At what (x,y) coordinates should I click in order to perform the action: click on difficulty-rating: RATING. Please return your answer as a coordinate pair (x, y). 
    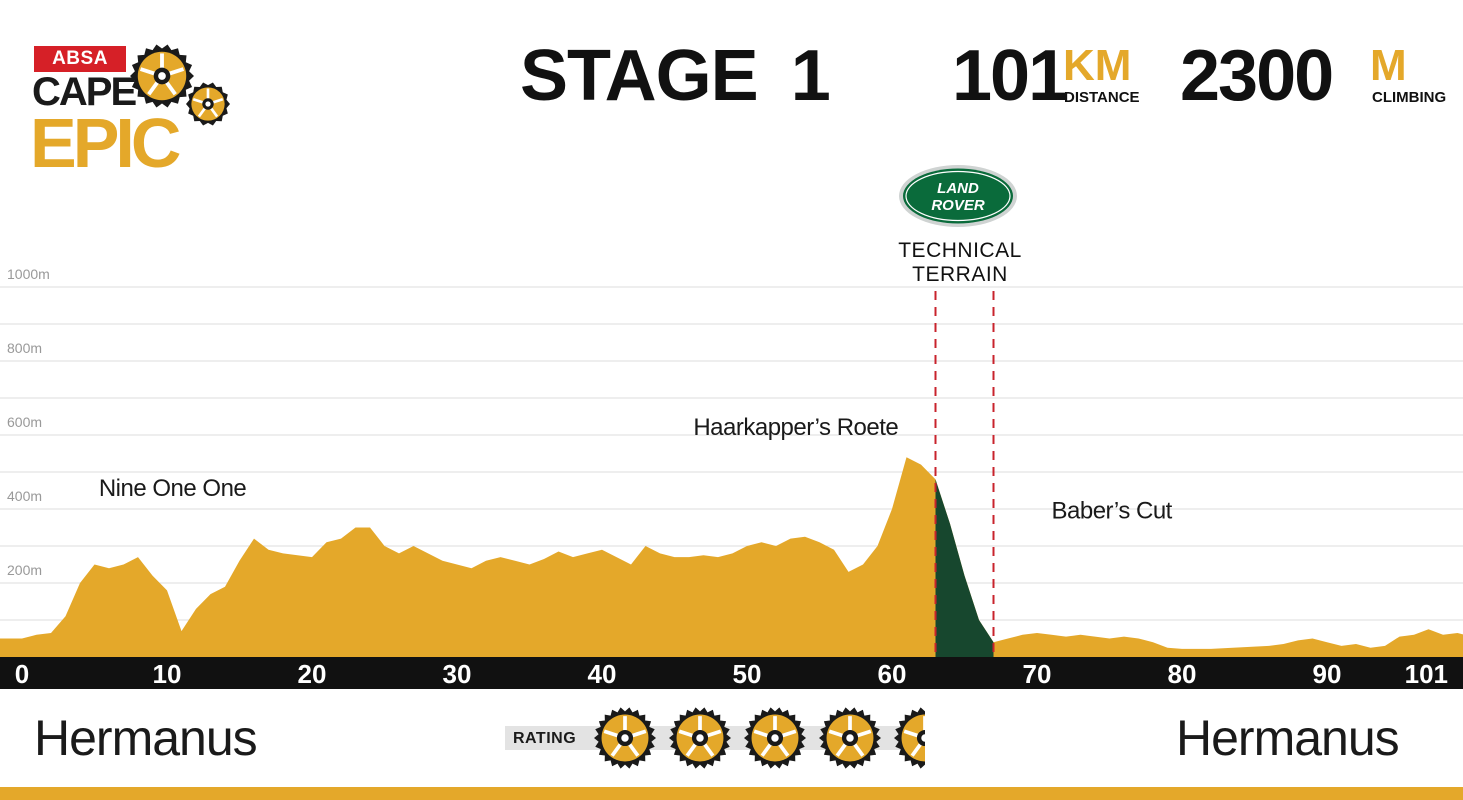
    Looking at the image, I should click on (717, 738).